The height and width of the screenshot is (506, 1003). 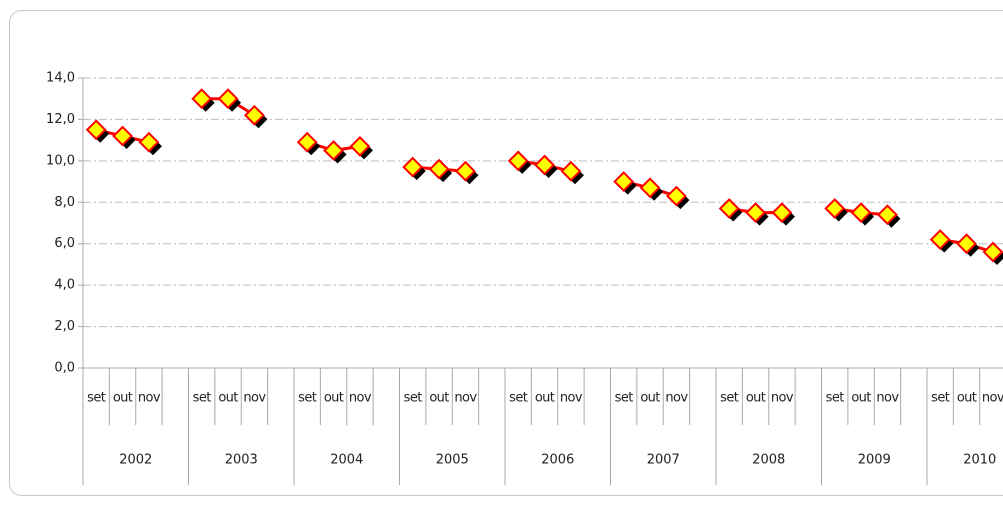 I want to click on y-tick-label: 4,0, so click(x=64, y=285).